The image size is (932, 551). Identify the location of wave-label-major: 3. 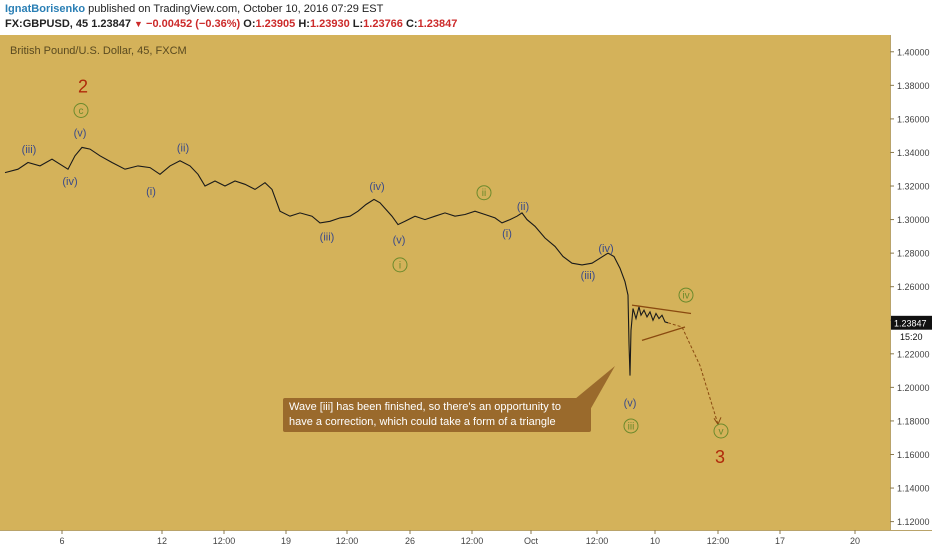
(720, 457).